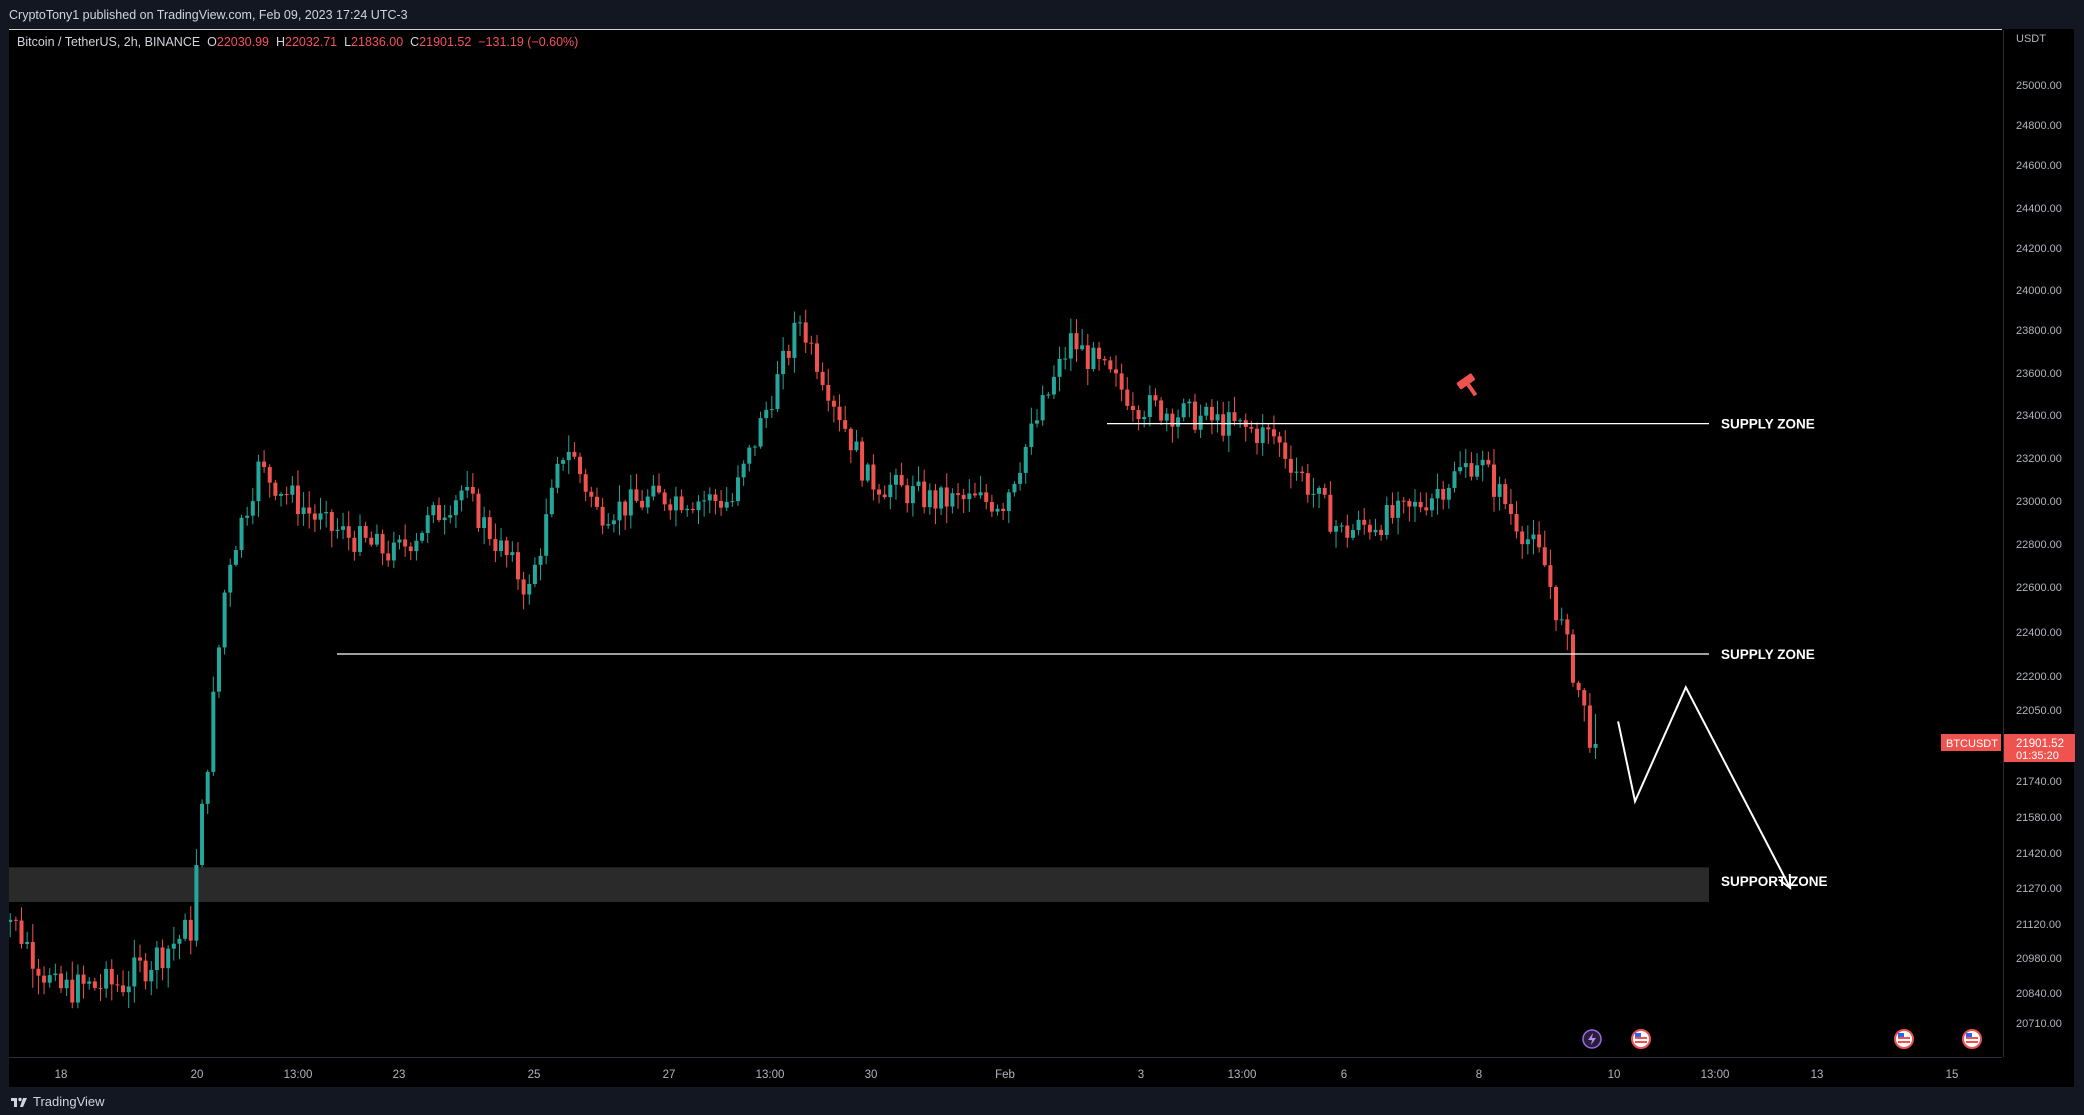 This screenshot has height=1115, width=2084. I want to click on open-label: O, so click(212, 42).